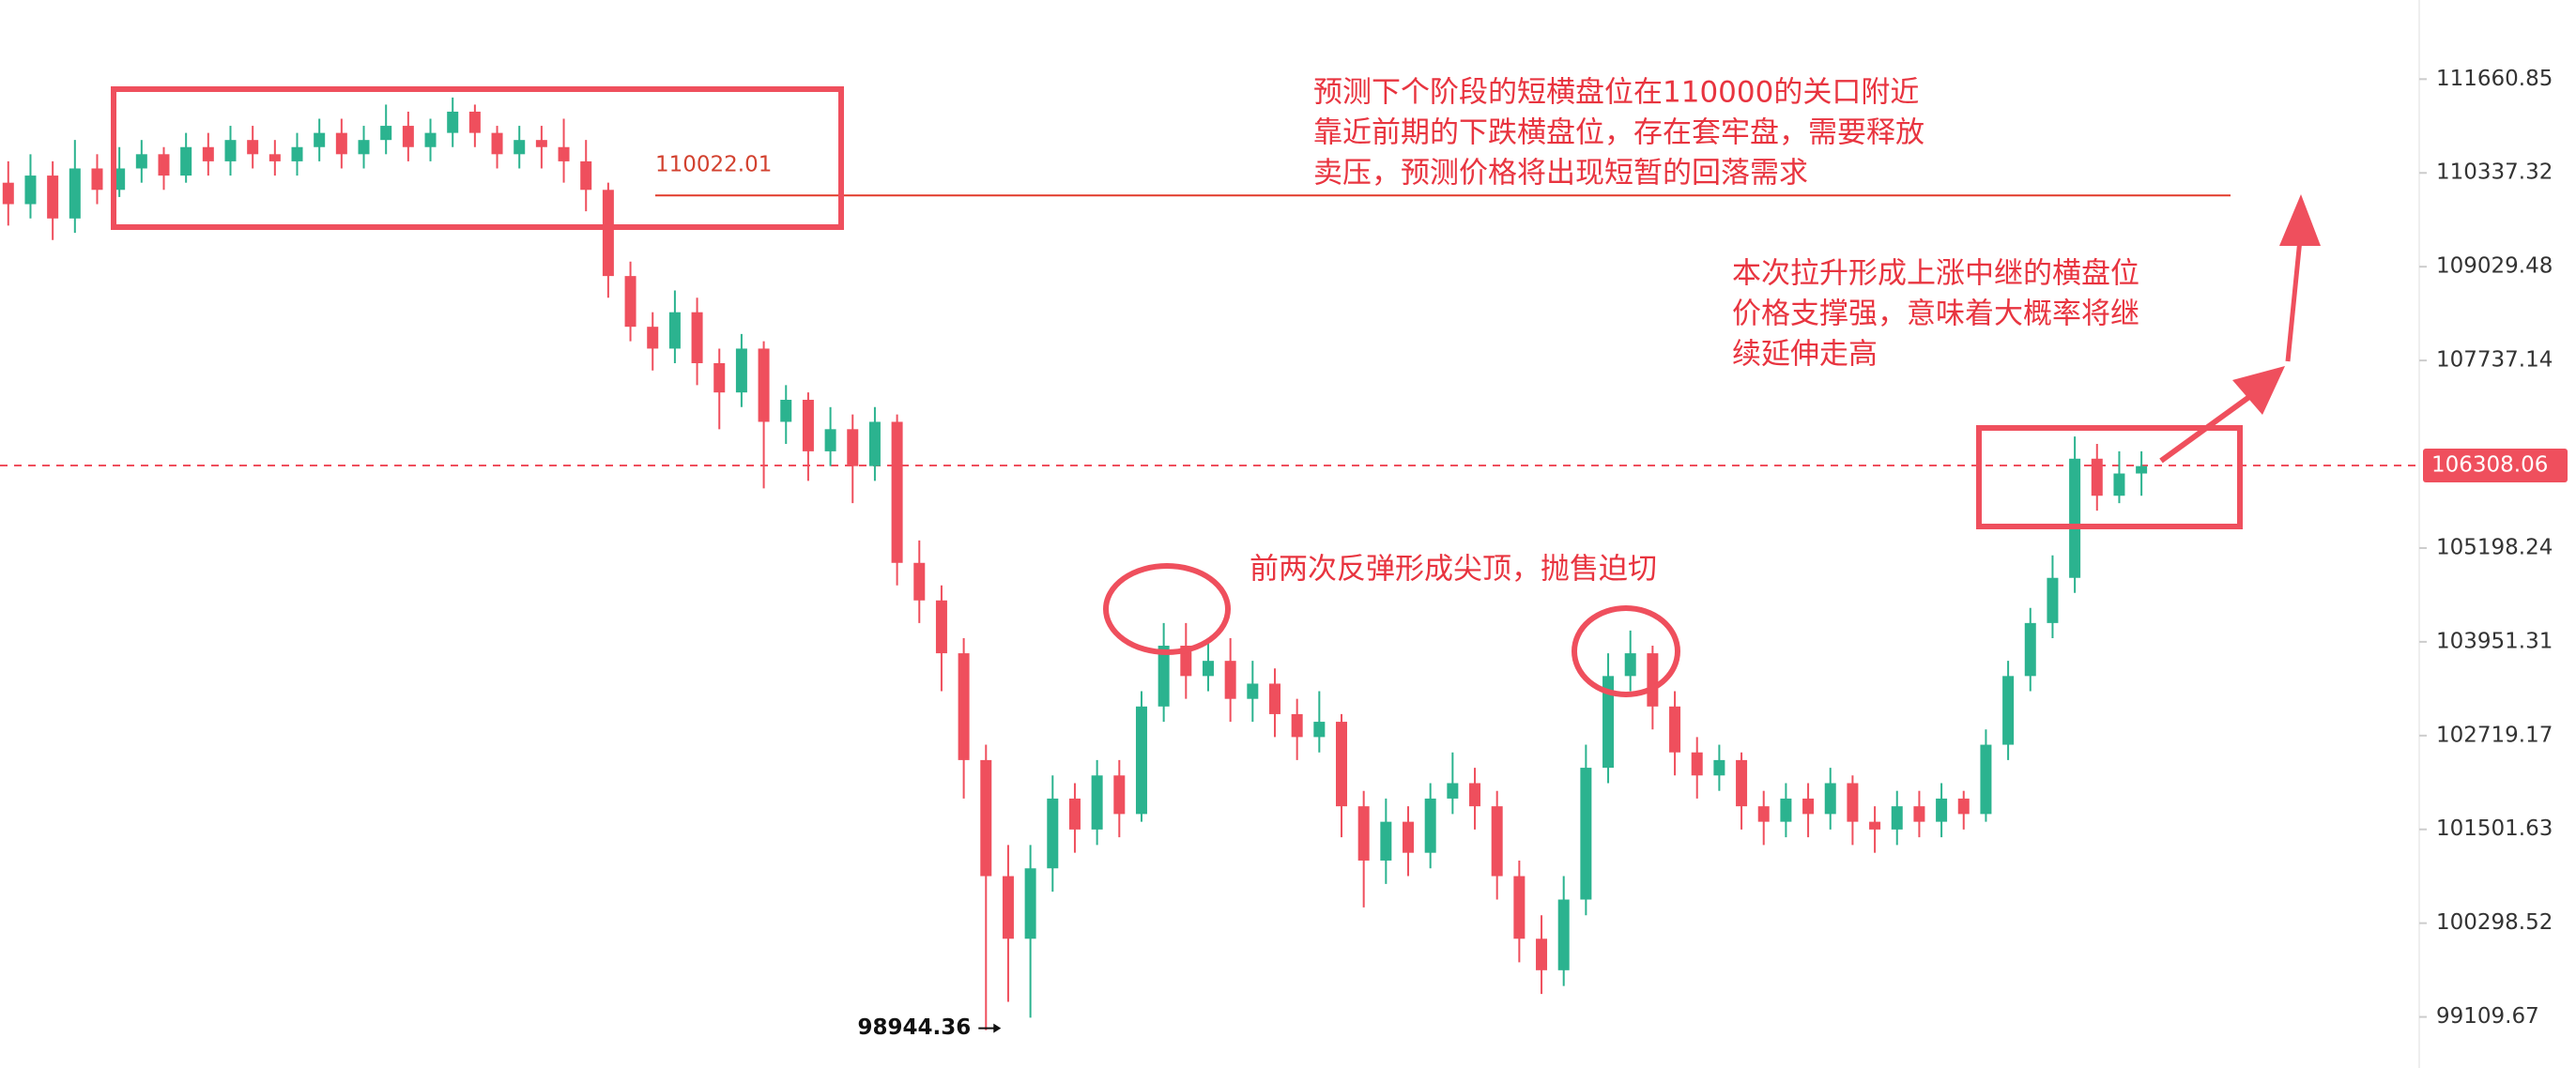 Image resolution: width=2576 pixels, height=1068 pixels. What do you see at coordinates (1561, 174) in the screenshot?
I see `annotation: 卖压，预测价格将出现短暂的回落需求` at bounding box center [1561, 174].